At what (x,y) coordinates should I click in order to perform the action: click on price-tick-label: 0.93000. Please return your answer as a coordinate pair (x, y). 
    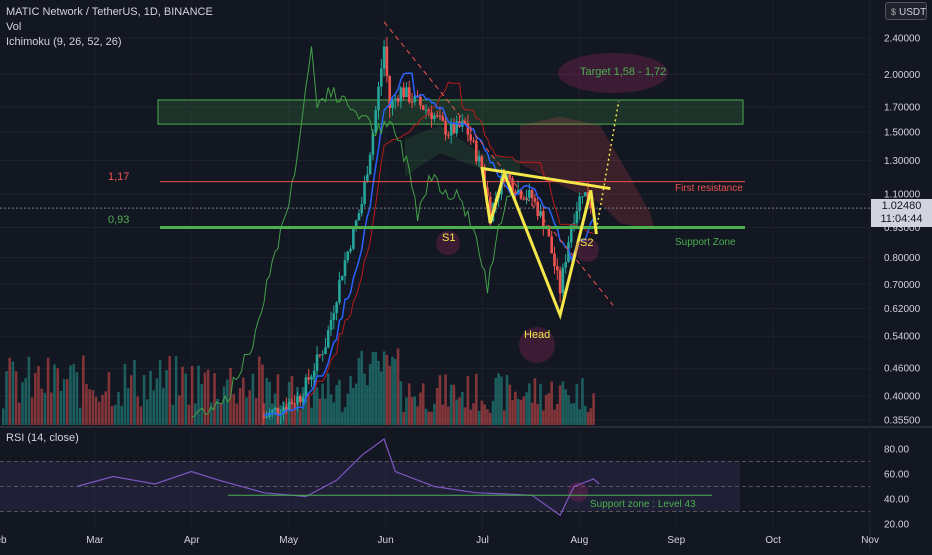
    Looking at the image, I should click on (902, 228).